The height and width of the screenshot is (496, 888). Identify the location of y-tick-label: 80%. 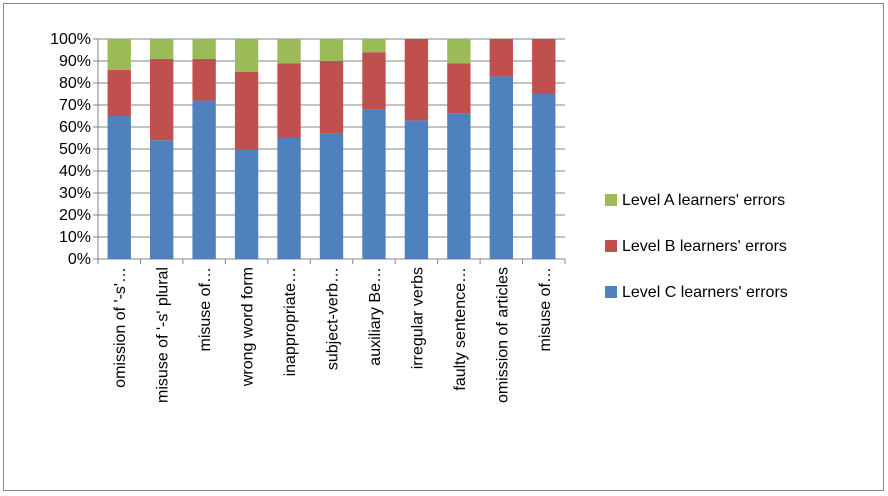
(75, 83).